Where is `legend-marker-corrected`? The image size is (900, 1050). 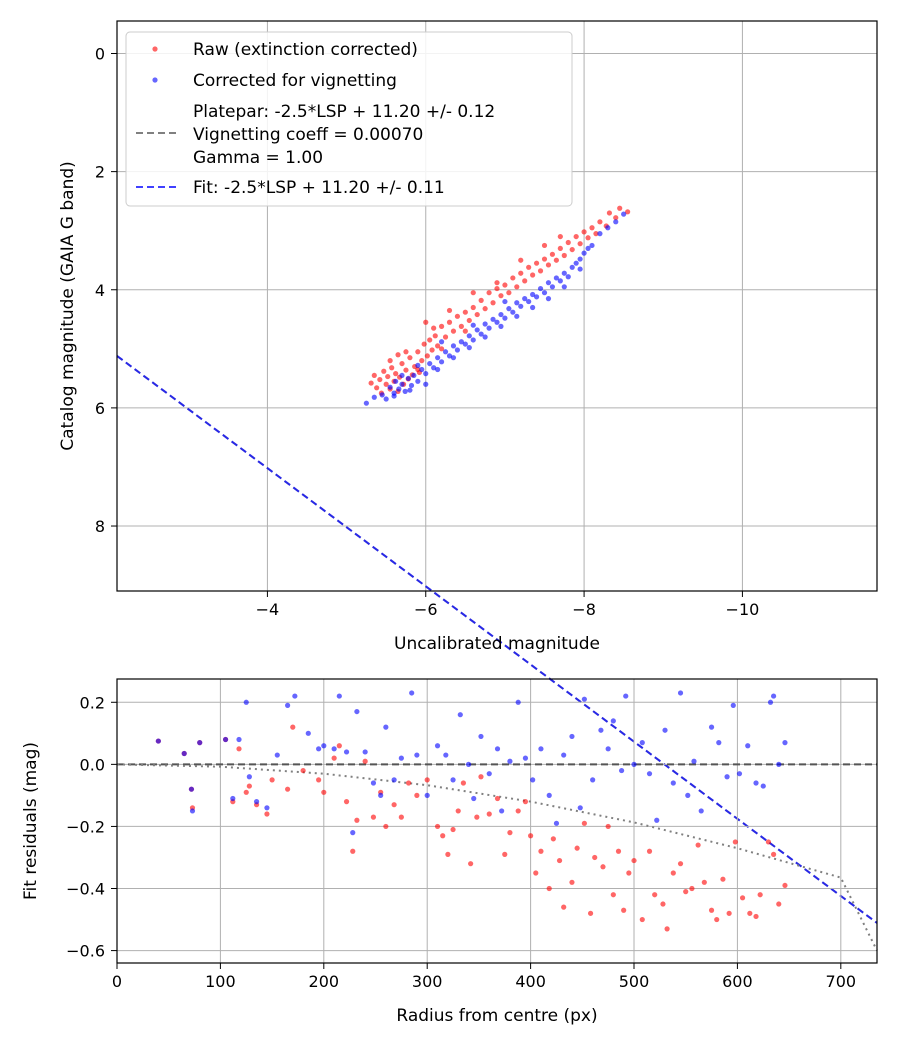 legend-marker-corrected is located at coordinates (155, 80).